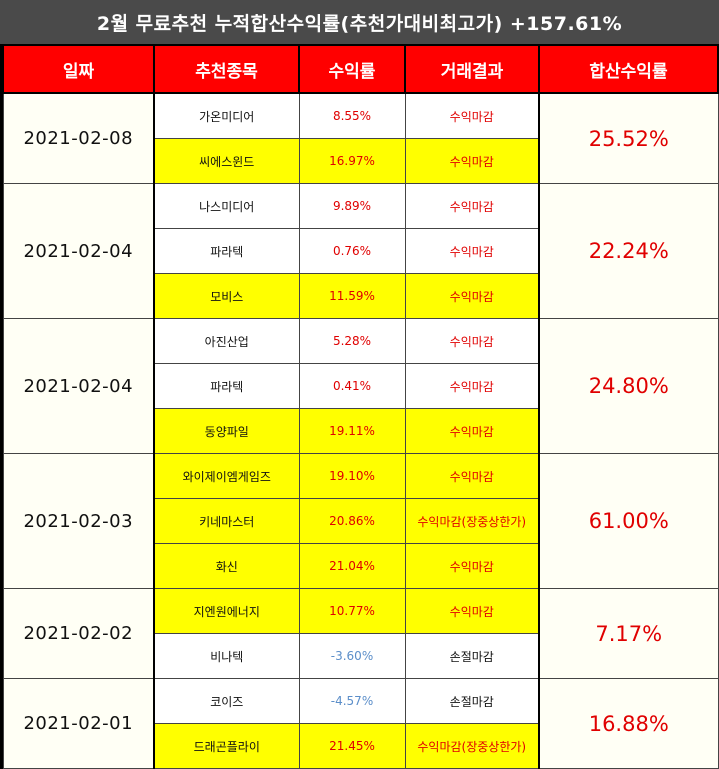 The width and height of the screenshot is (719, 769). What do you see at coordinates (226, 611) in the screenshot?
I see `stock-name: 지엔원에너지` at bounding box center [226, 611].